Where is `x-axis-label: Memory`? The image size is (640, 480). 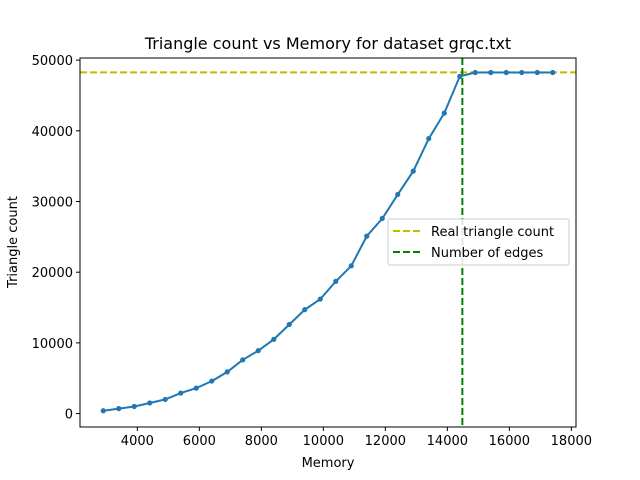
x-axis-label: Memory is located at coordinates (328, 463).